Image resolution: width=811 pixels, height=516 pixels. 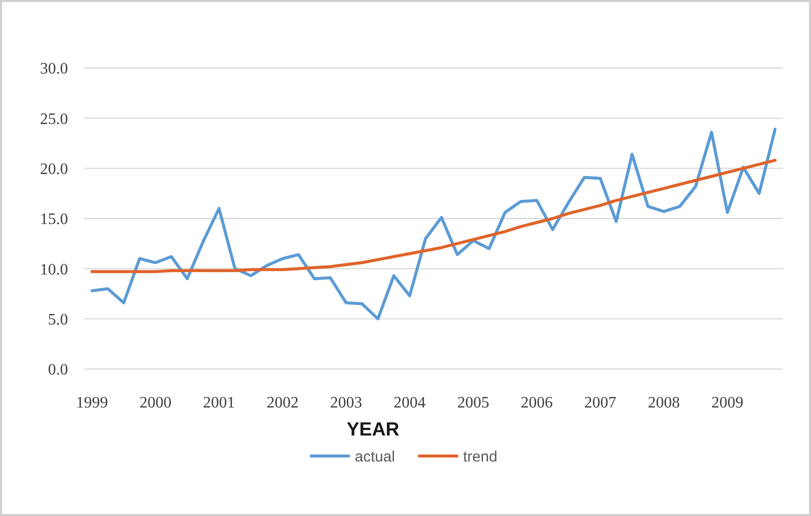 What do you see at coordinates (155, 403) in the screenshot?
I see `x-tick-label: 2000` at bounding box center [155, 403].